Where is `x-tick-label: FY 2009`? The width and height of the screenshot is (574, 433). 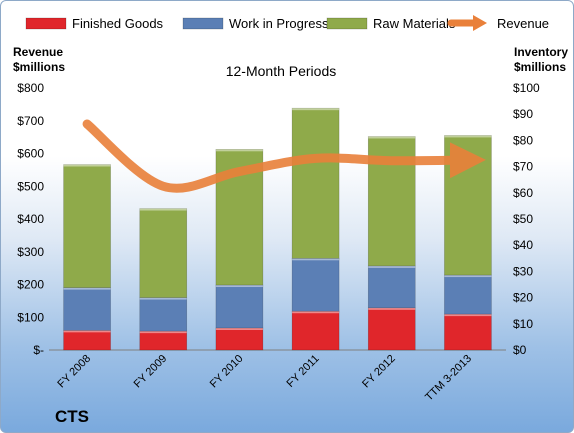
x-tick-label: FY 2009 is located at coordinates (151, 372).